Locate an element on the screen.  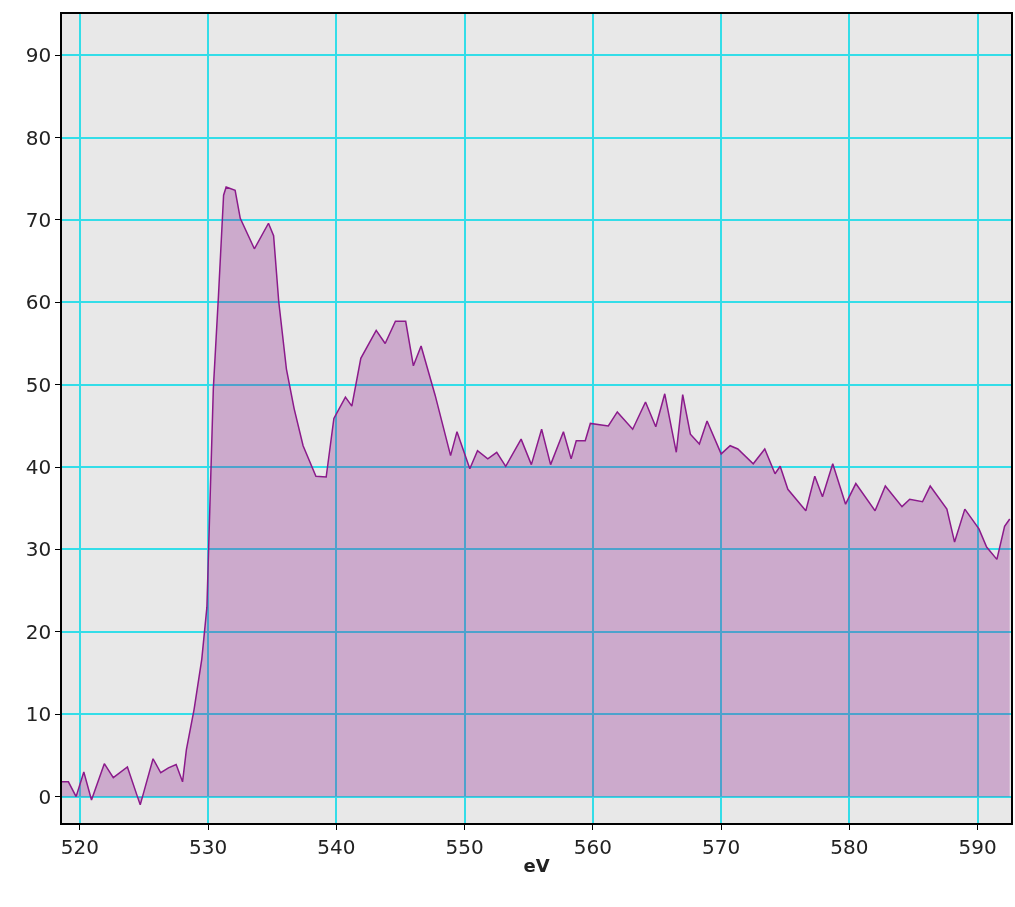
y-tick-label: 0 is located at coordinates (45, 796).